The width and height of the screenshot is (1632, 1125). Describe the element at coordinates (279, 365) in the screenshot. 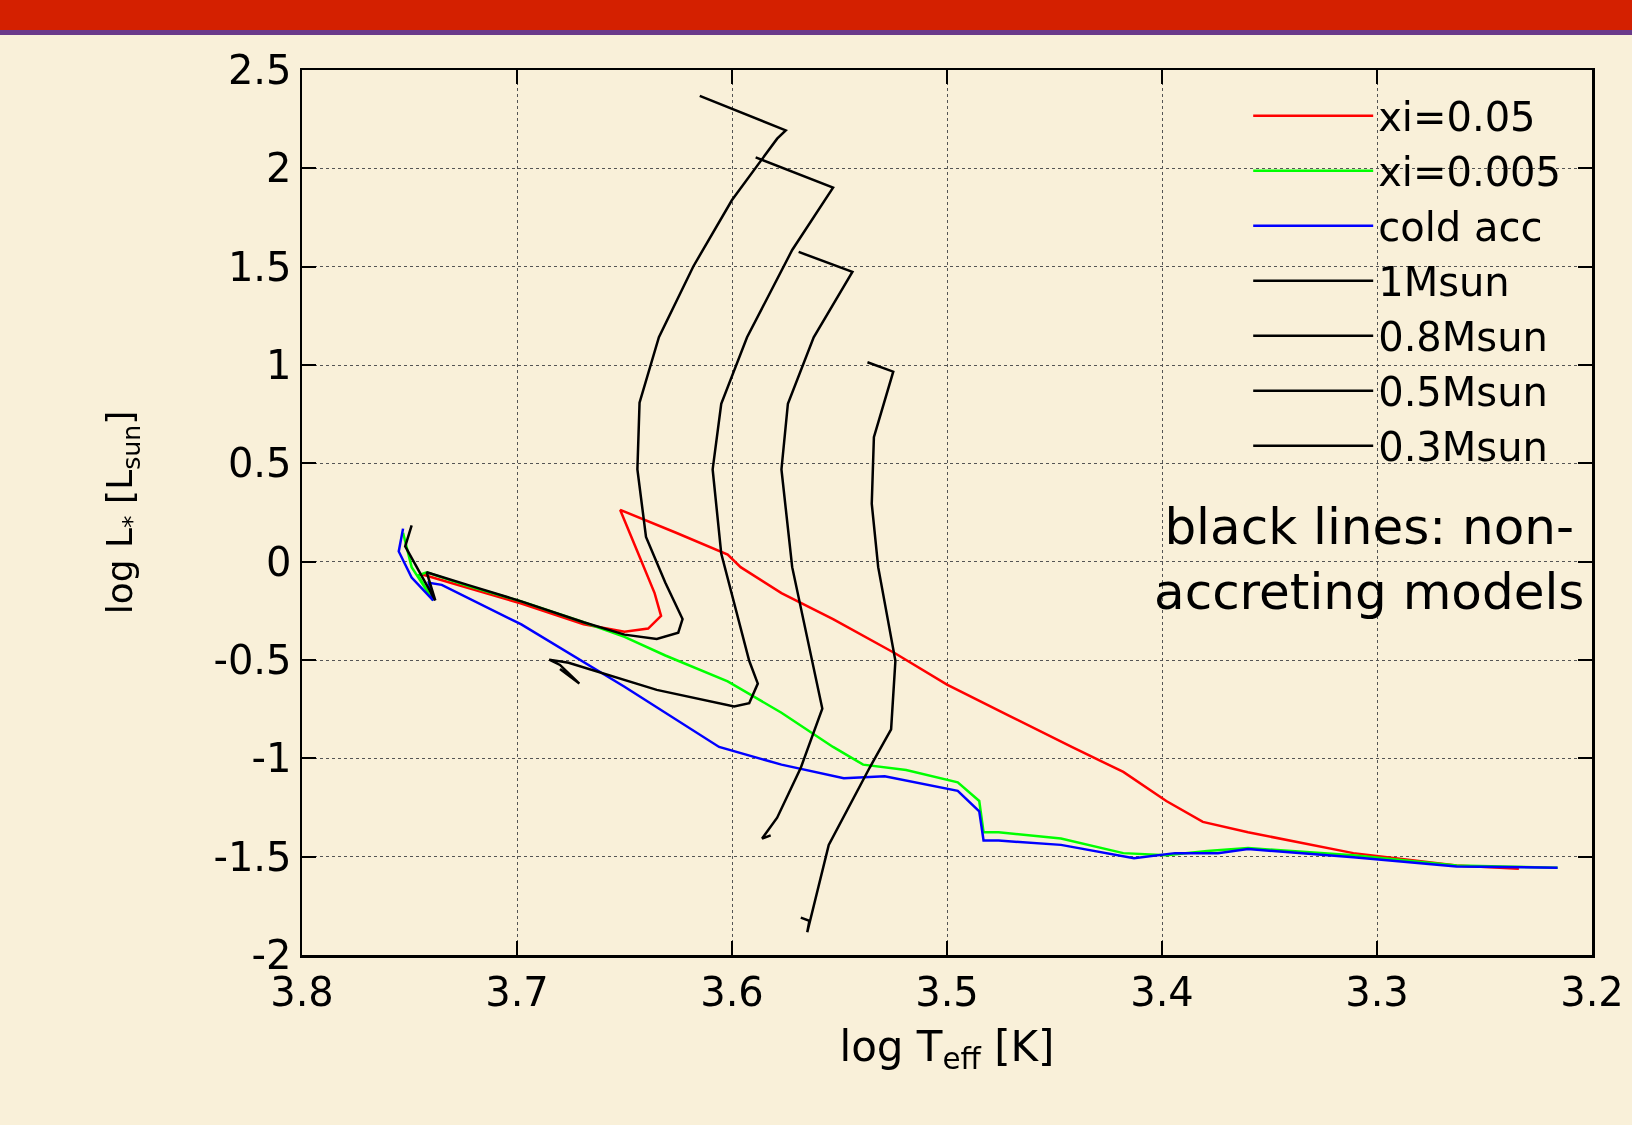

I see `y-tick-label: 1` at that location.